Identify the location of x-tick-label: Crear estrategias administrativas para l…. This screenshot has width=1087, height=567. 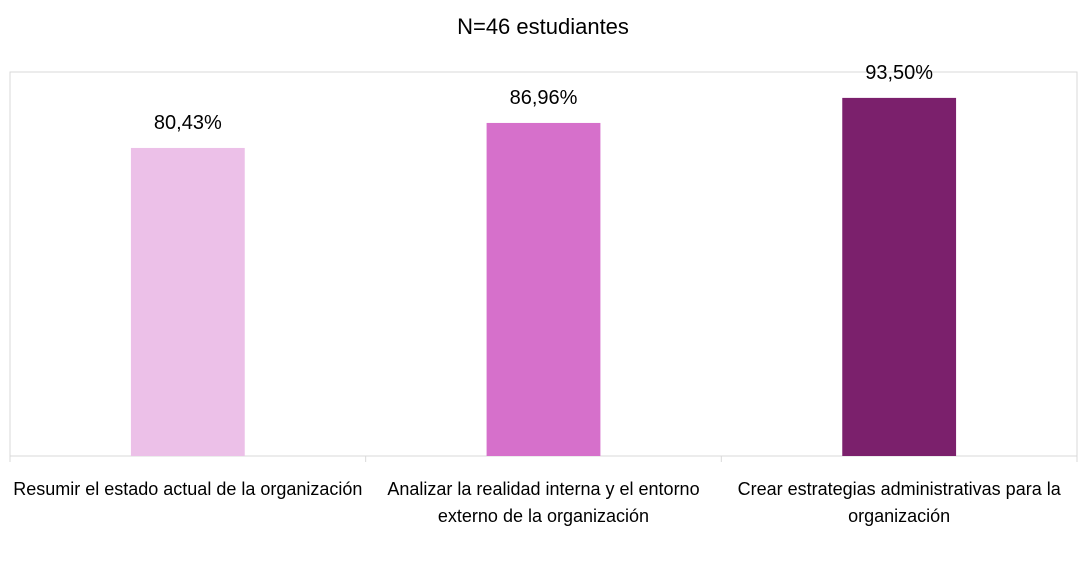
(899, 502).